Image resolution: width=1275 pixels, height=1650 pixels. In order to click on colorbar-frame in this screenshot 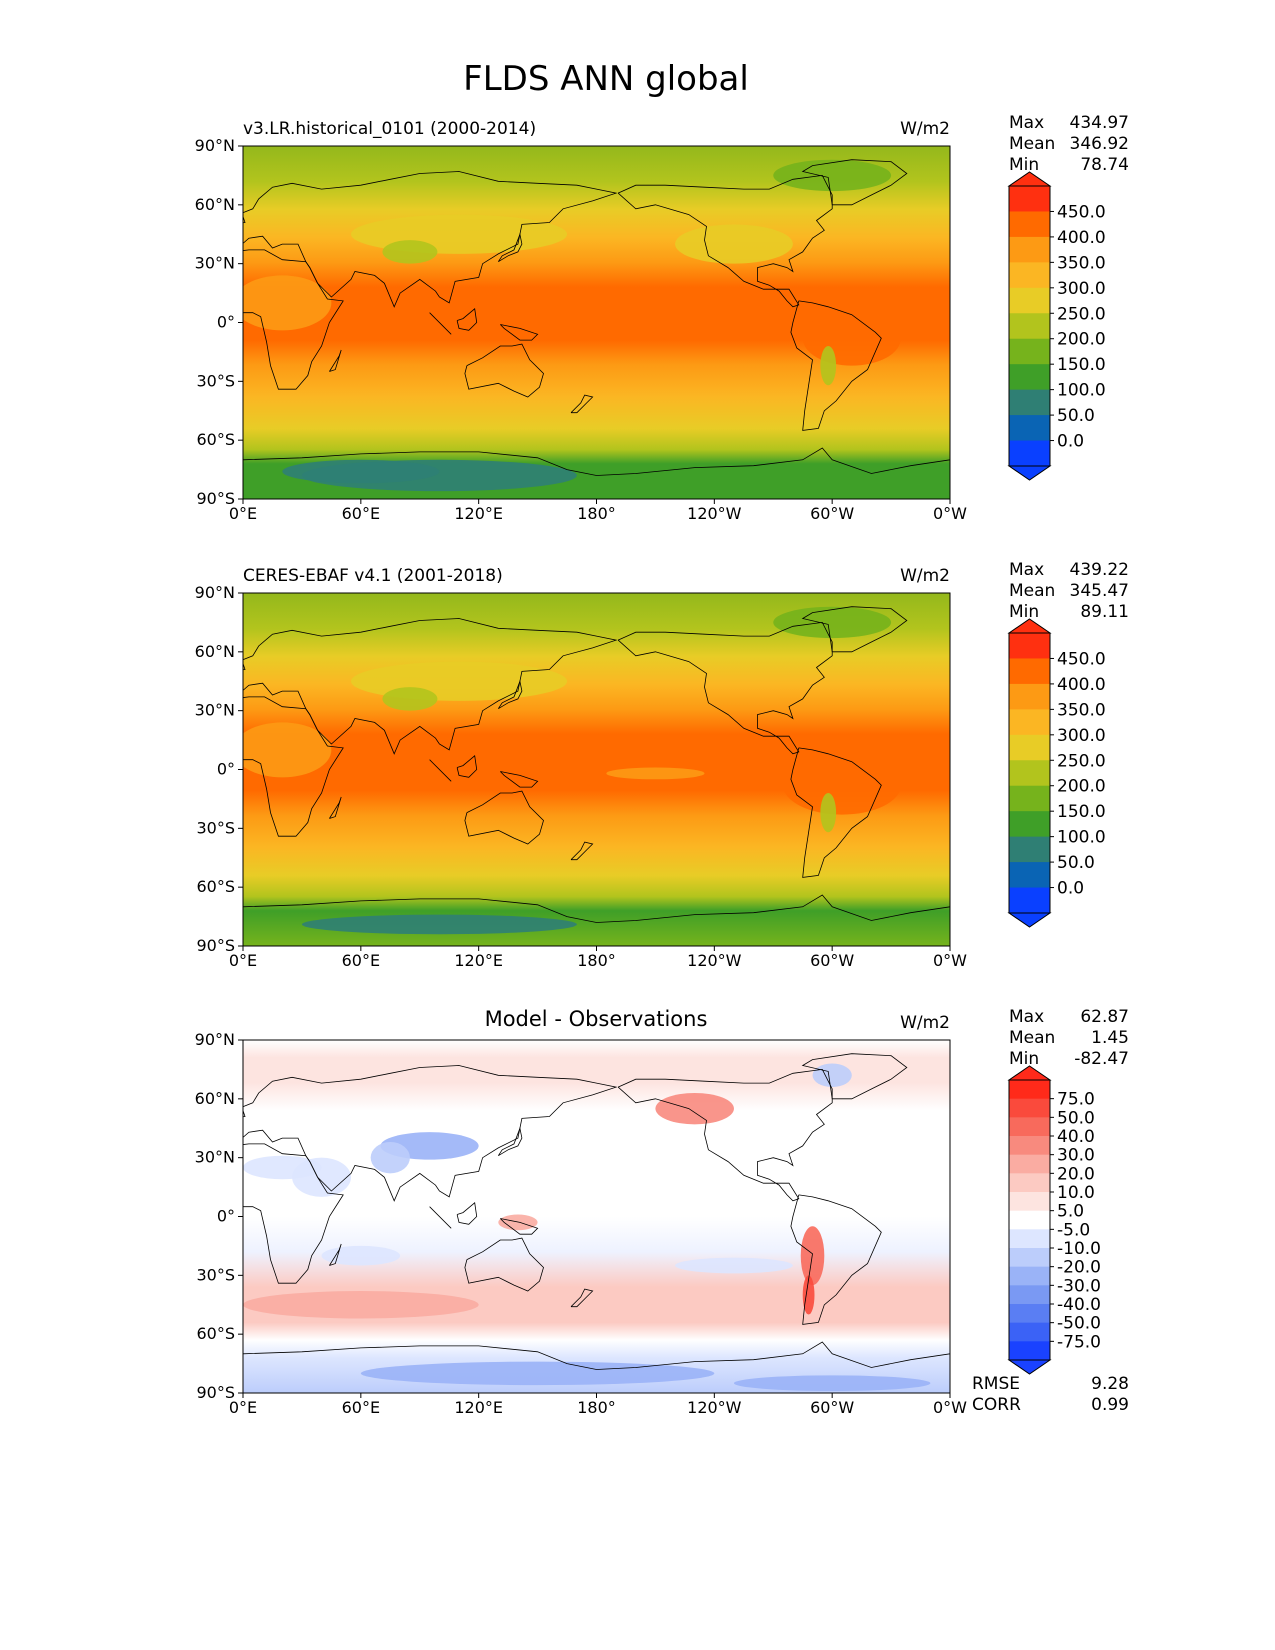, I will do `click(1029, 1220)`.